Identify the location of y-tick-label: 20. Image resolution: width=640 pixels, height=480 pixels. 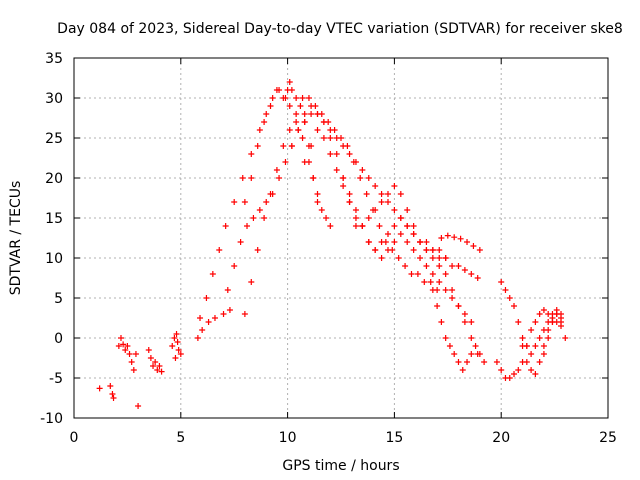
(54, 179).